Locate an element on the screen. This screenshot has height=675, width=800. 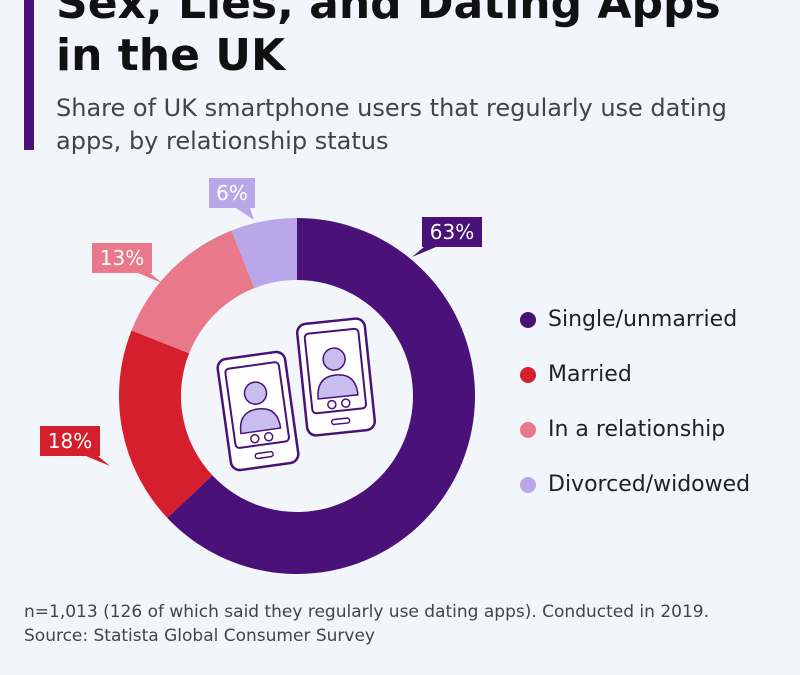
svg-text: 18% is located at coordinates (70, 441).